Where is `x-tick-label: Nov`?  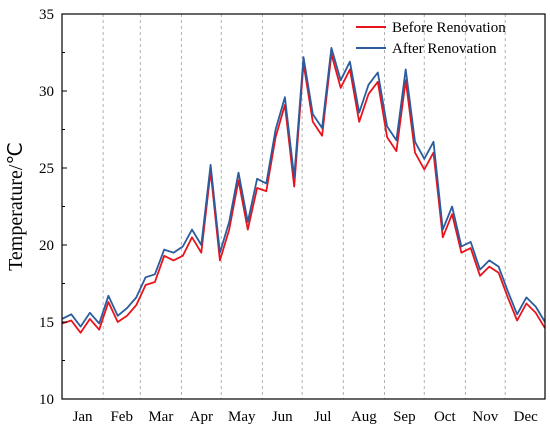
x-tick-label: Nov is located at coordinates (485, 417).